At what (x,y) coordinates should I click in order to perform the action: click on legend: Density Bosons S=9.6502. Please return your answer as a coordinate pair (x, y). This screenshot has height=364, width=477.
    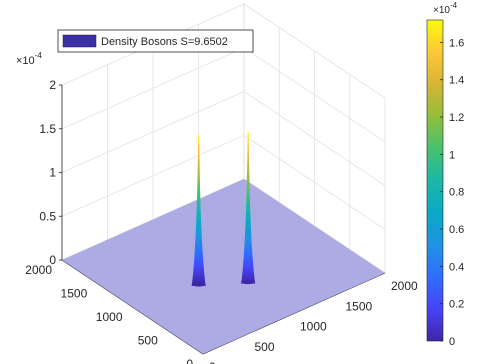
    Looking at the image, I should click on (155, 41).